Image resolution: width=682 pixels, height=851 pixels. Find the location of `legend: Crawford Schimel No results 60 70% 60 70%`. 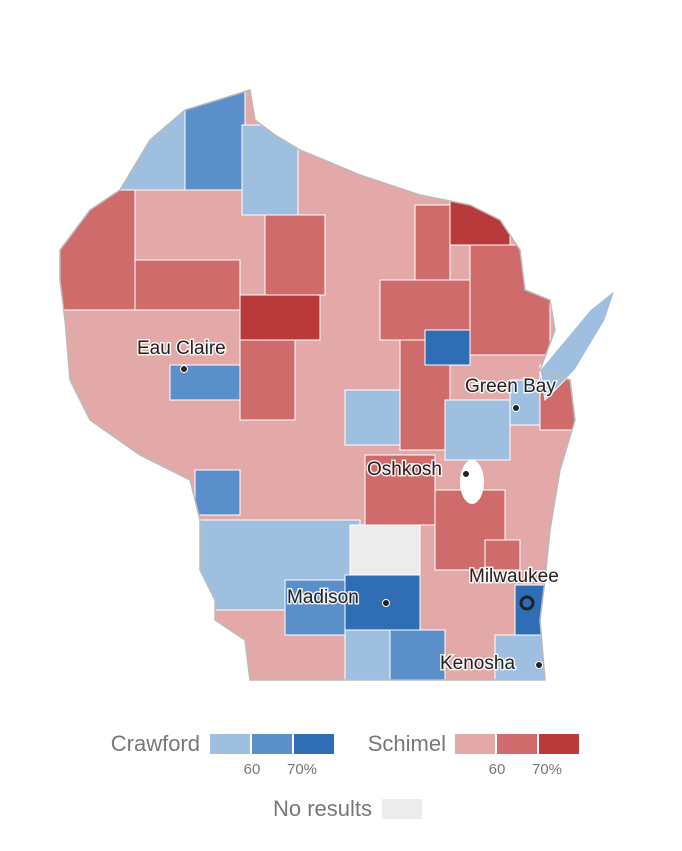

legend: Crawford Schimel No results 60 70% 60 70% is located at coordinates (345, 776).